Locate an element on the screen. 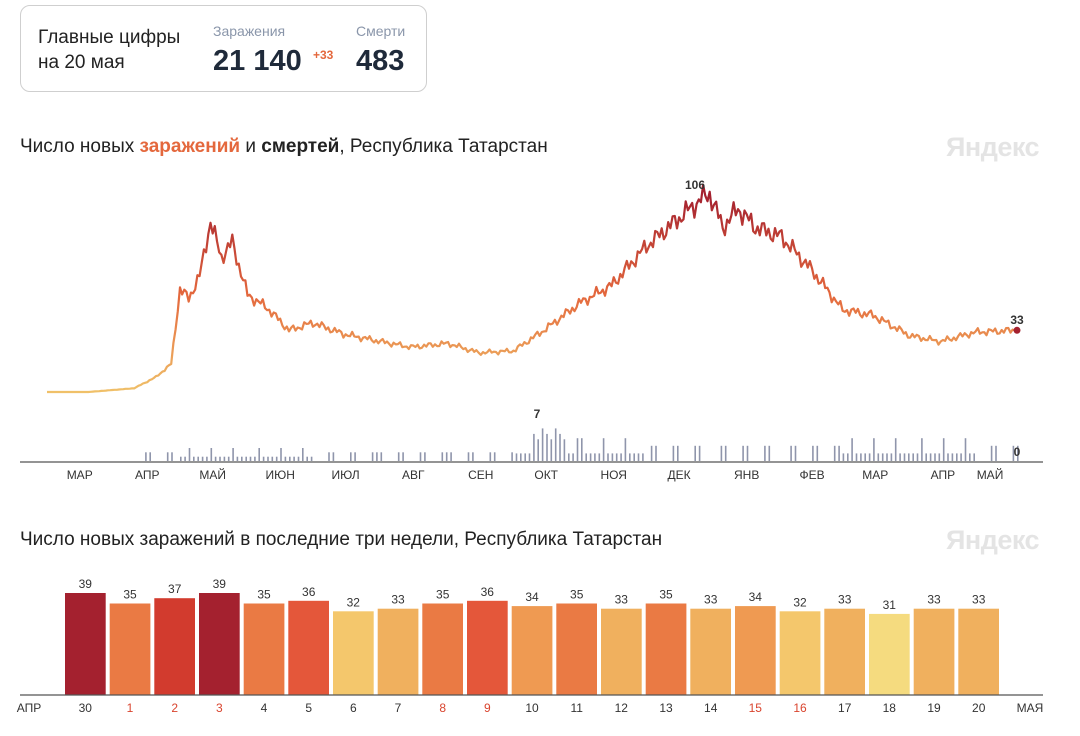 The width and height of the screenshot is (1080, 736). month-label: ИЮН is located at coordinates (279, 475).